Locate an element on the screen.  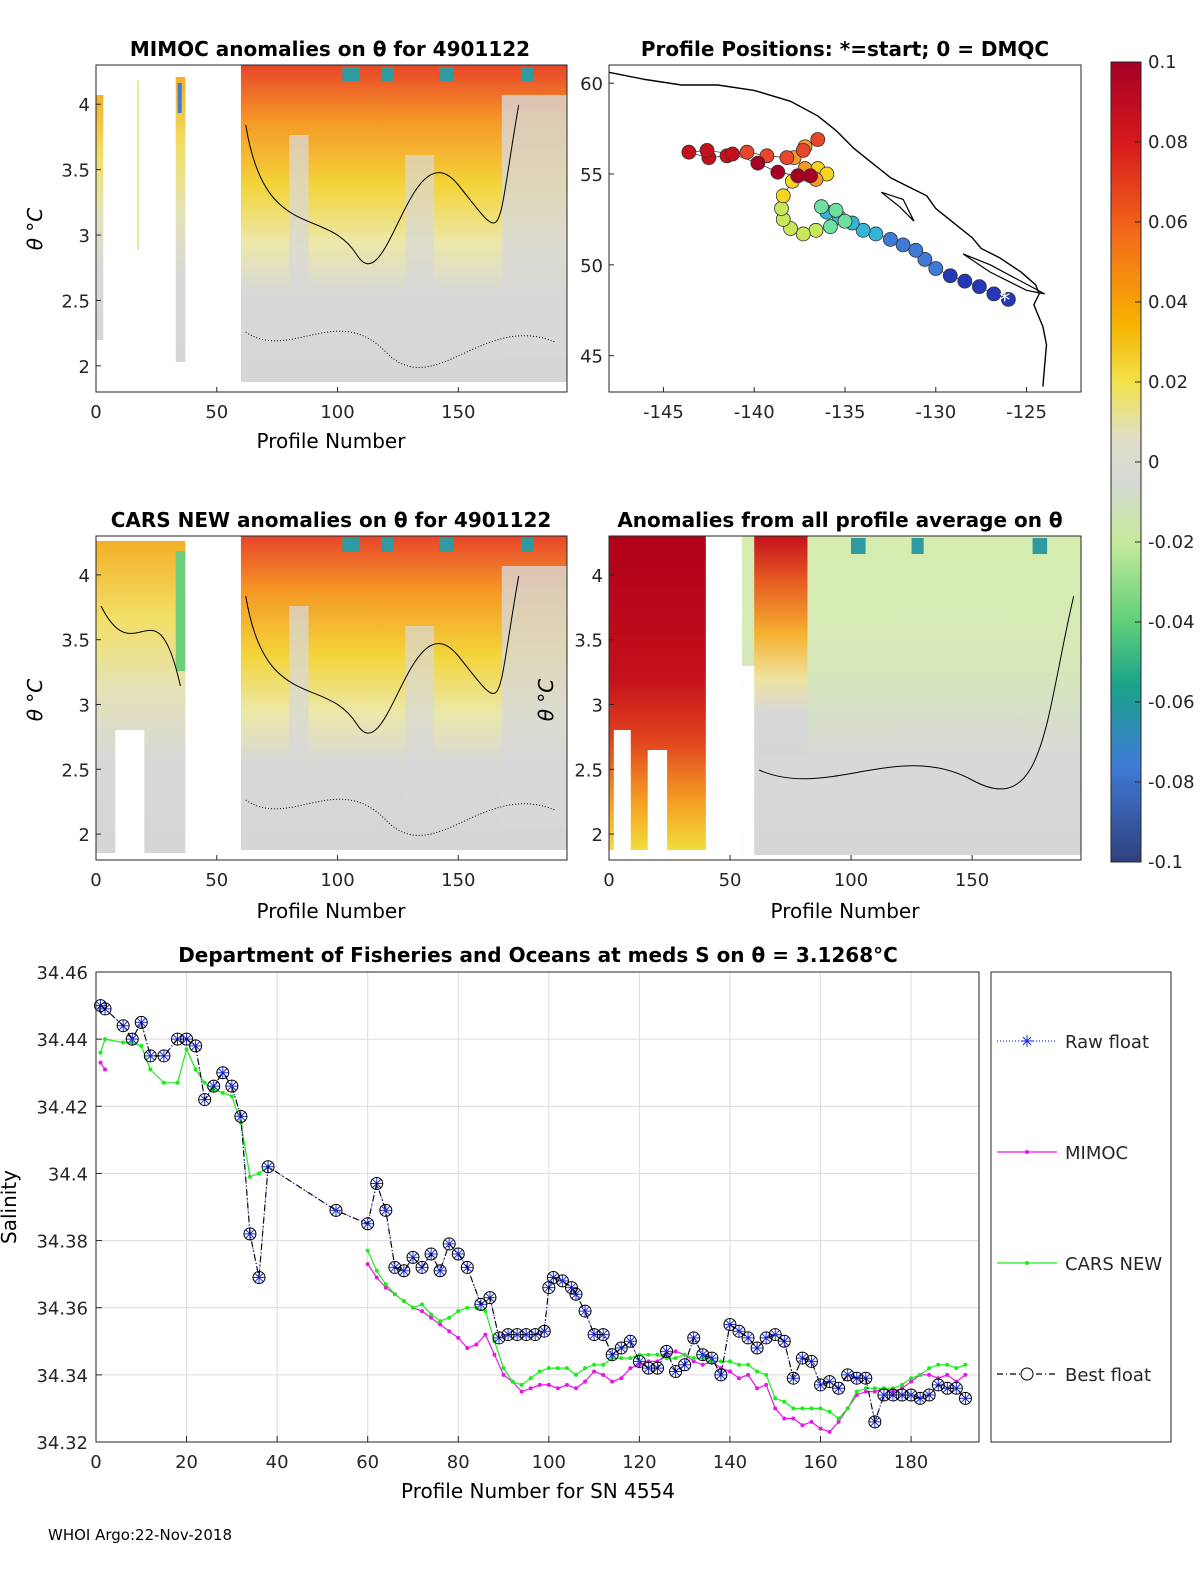
start-marker: * is located at coordinates (1004, 301).